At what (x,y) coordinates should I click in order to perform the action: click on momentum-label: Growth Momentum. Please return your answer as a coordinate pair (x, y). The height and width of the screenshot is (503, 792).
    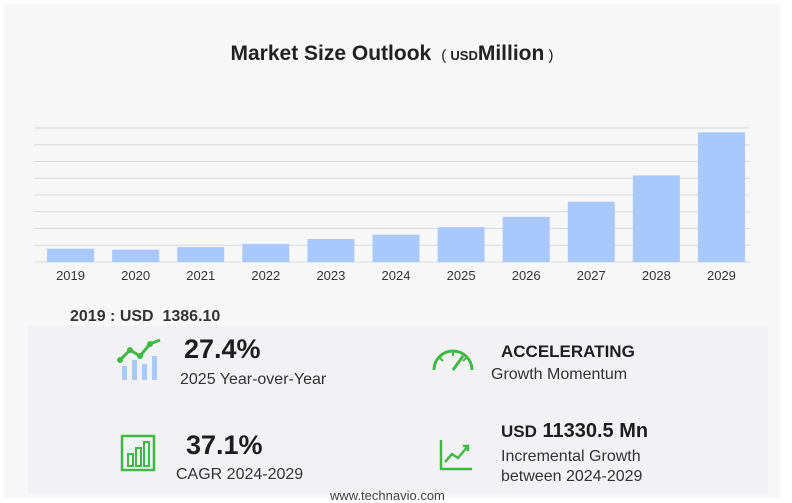
    Looking at the image, I should click on (559, 374).